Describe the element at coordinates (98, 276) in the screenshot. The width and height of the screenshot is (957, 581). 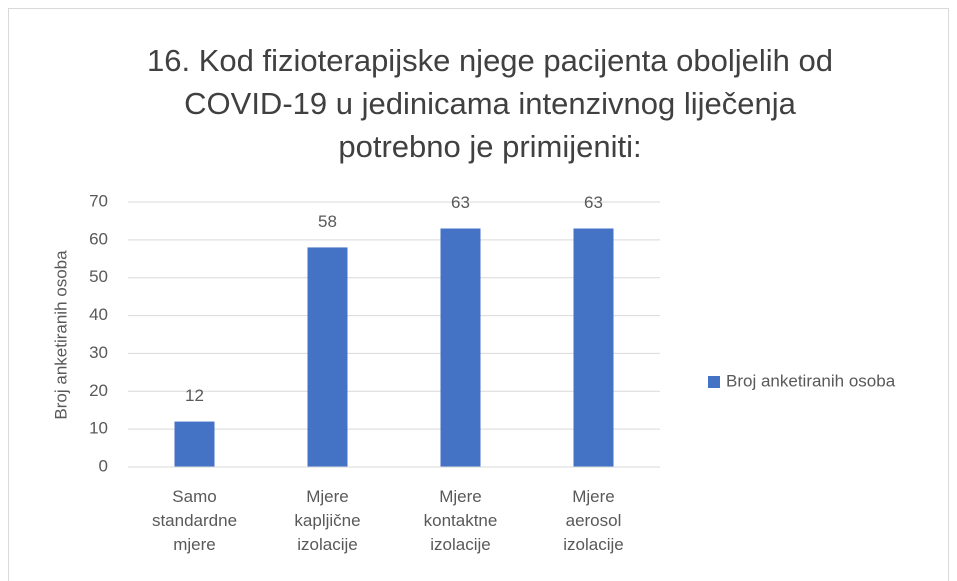
I see `y-tick-label: 50` at that location.